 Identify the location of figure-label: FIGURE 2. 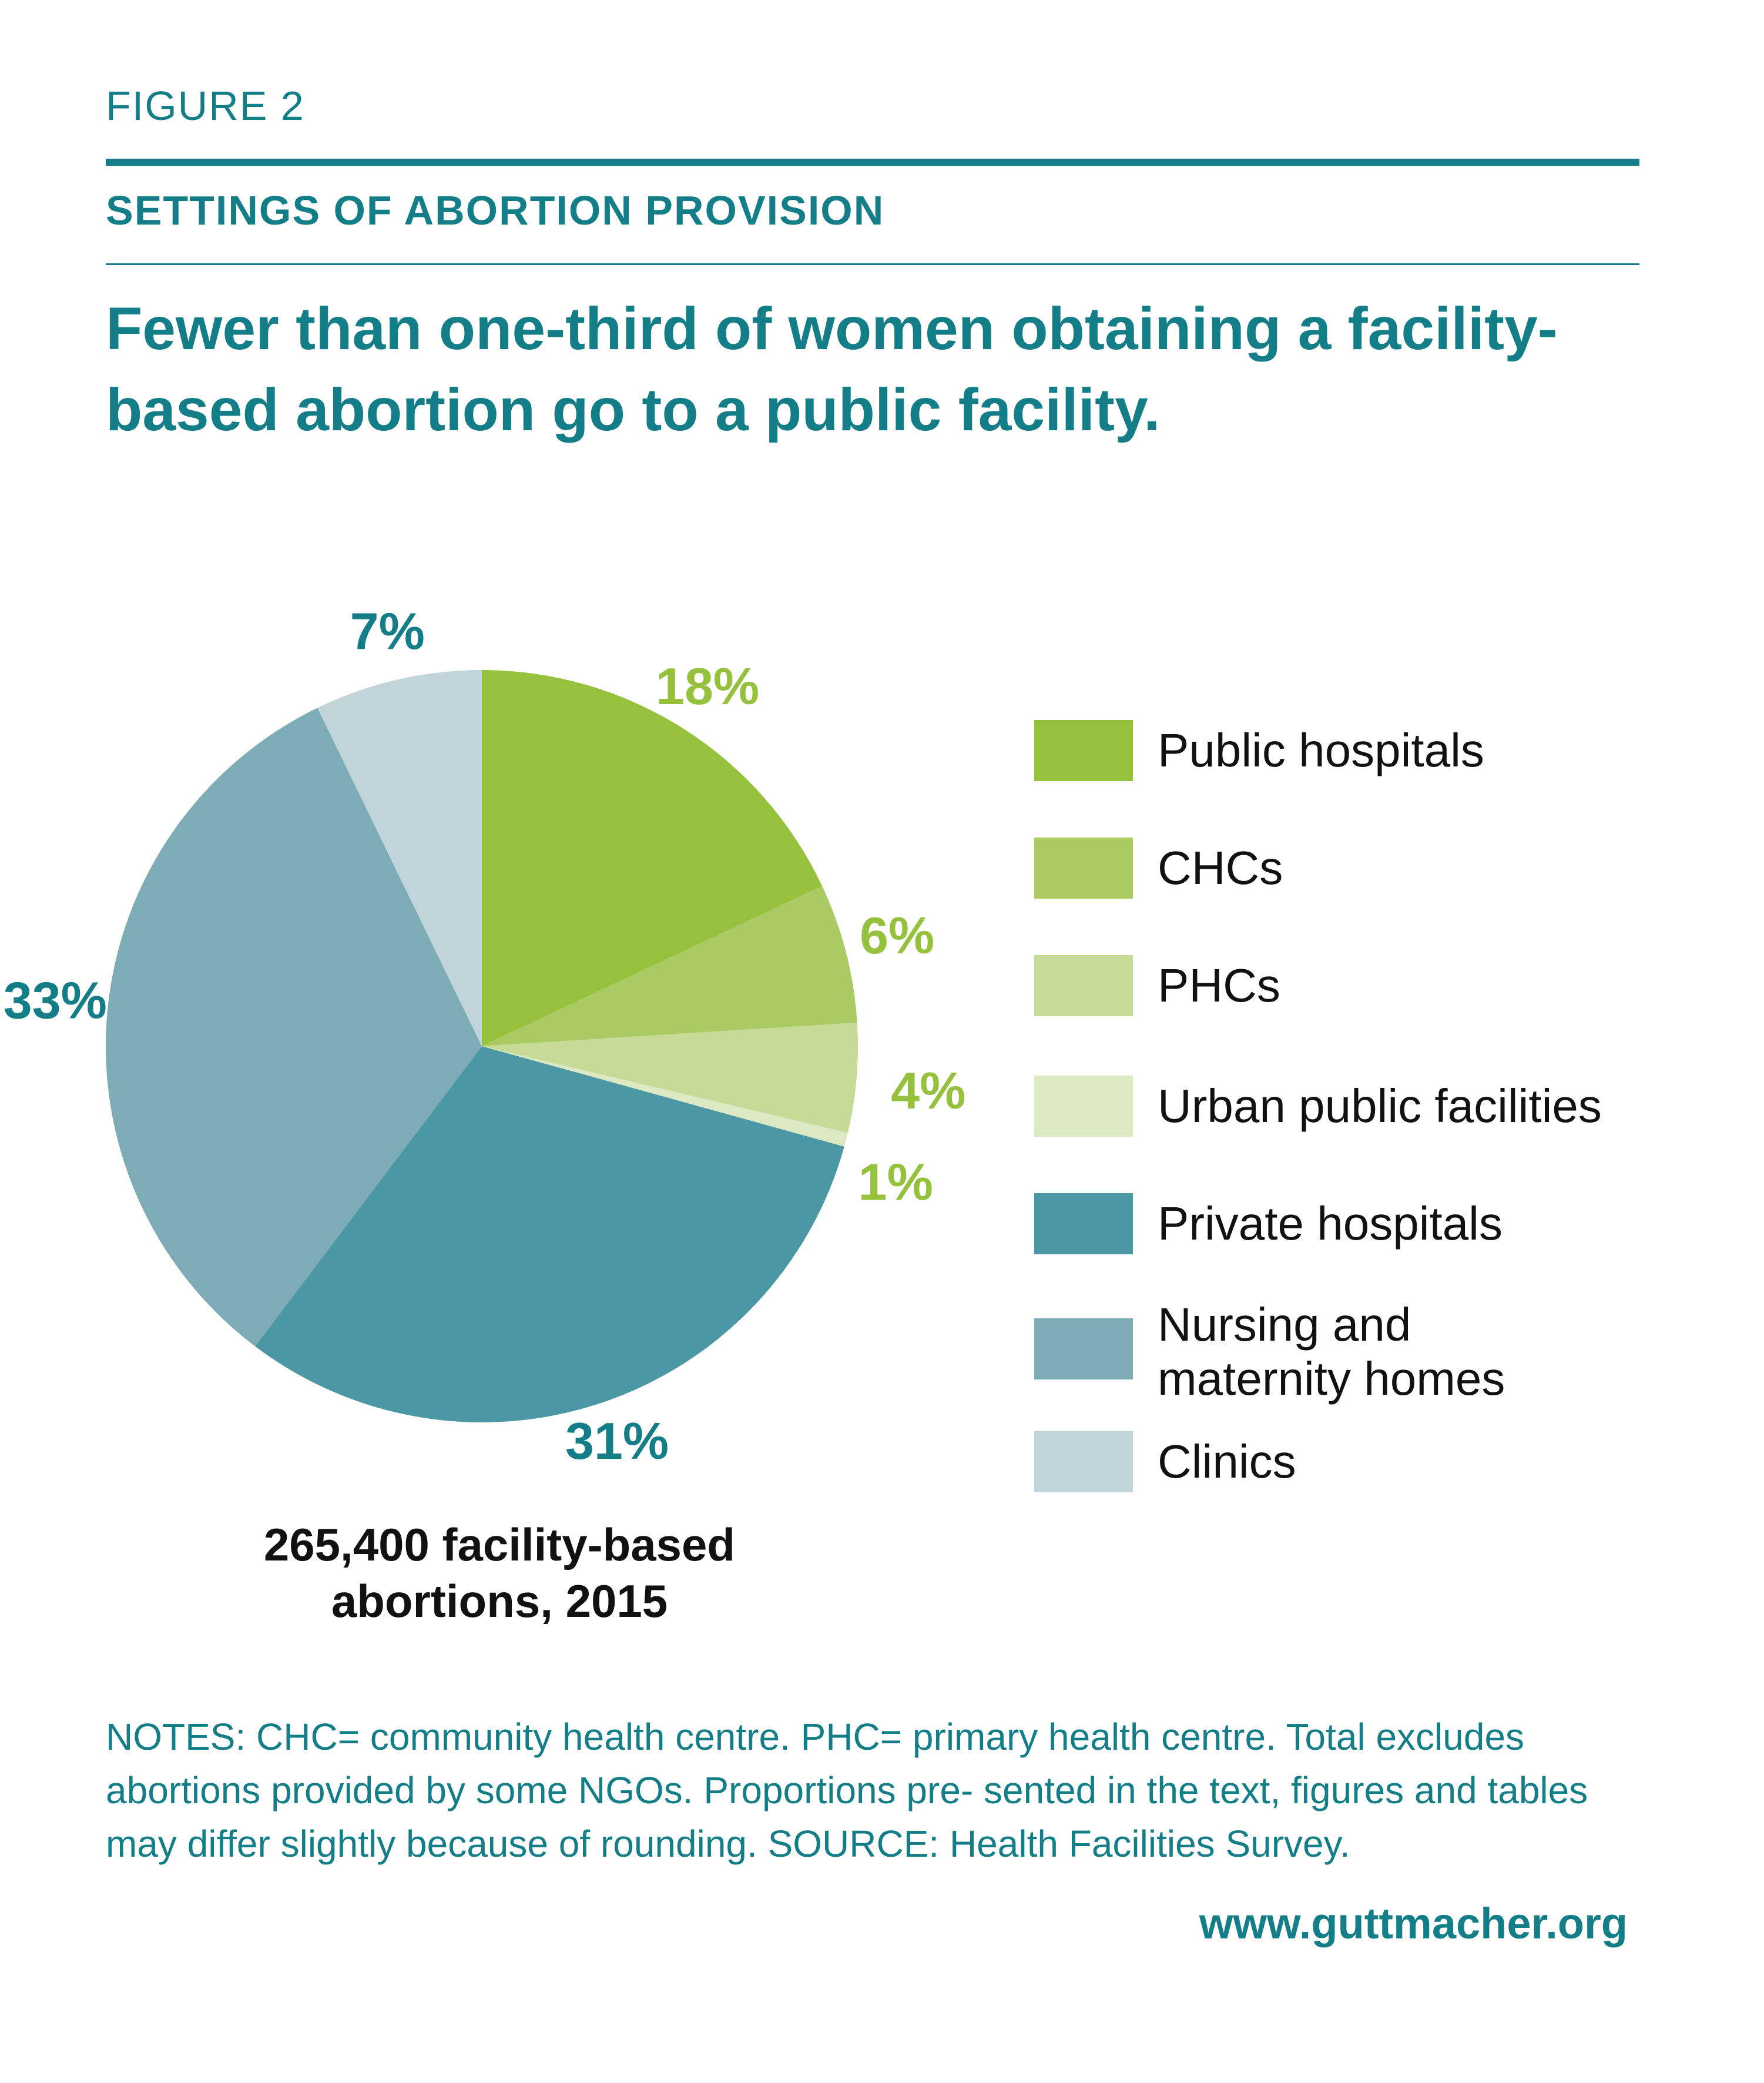
(205, 106).